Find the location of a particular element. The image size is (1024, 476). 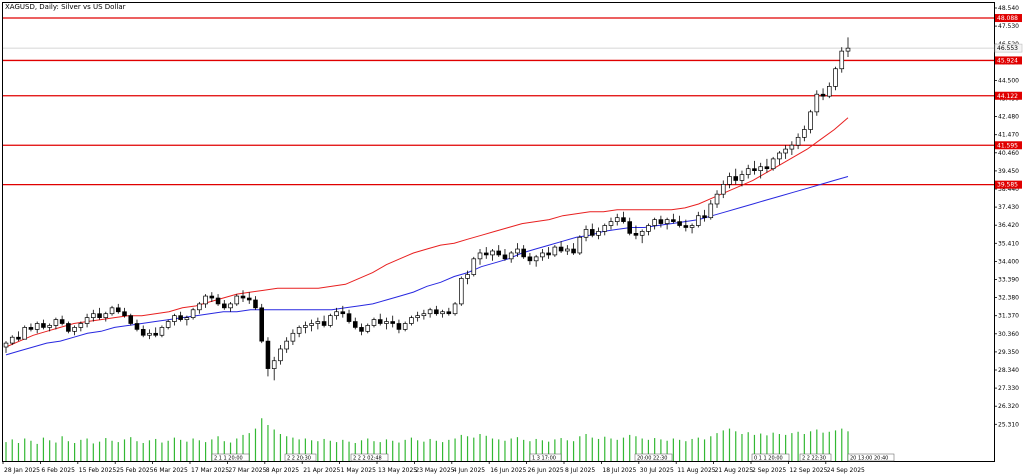

x-tick-label: 13 May 2025 is located at coordinates (397, 470).